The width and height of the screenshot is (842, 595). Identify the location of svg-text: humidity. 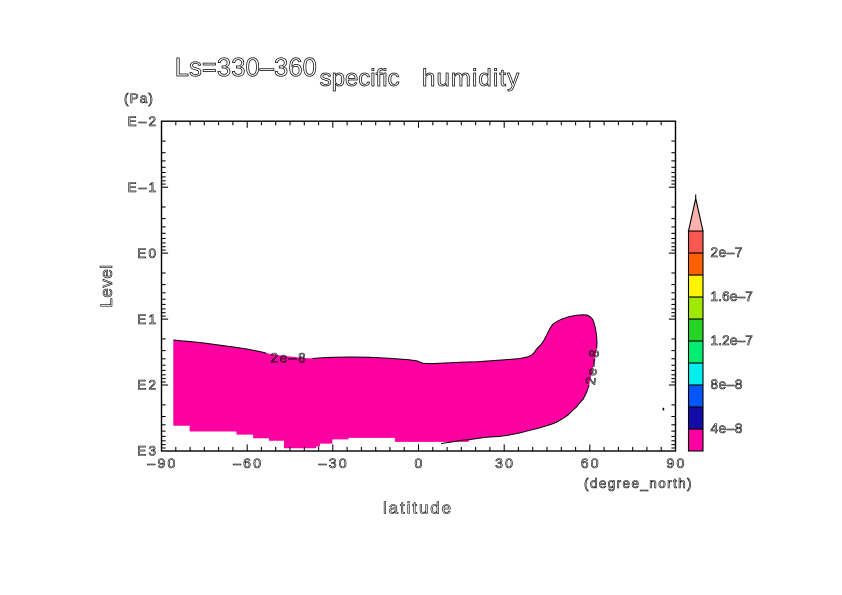
(471, 78).